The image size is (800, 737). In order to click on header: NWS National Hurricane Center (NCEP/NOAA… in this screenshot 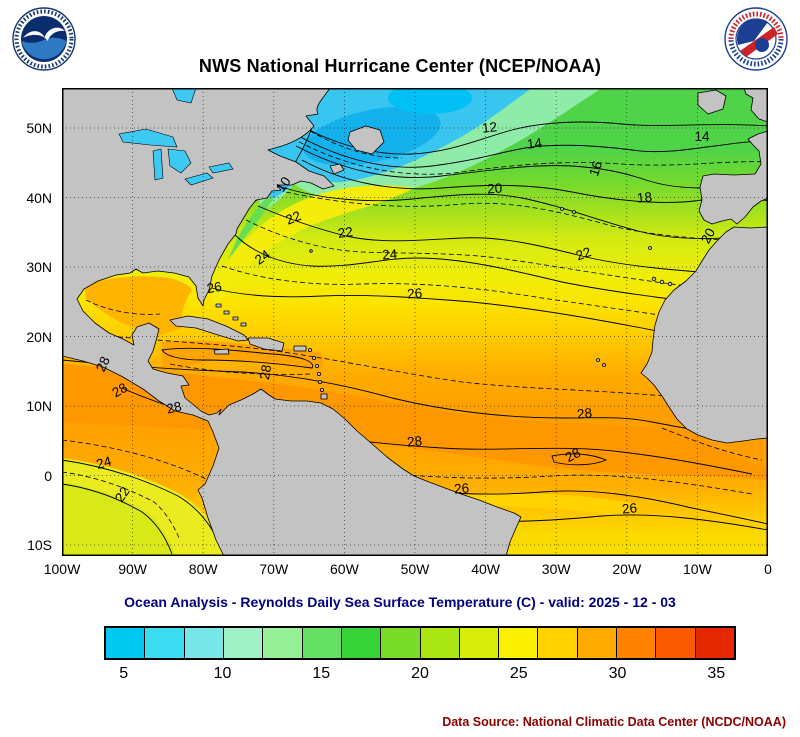, I will do `click(400, 44)`.